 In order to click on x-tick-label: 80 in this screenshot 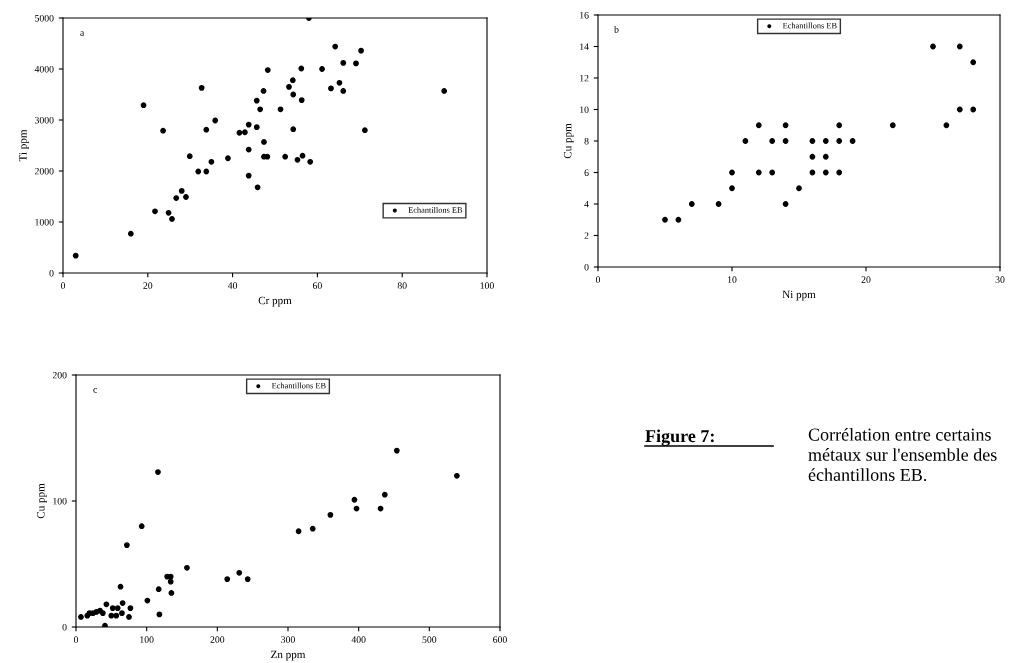, I will do `click(402, 285)`.